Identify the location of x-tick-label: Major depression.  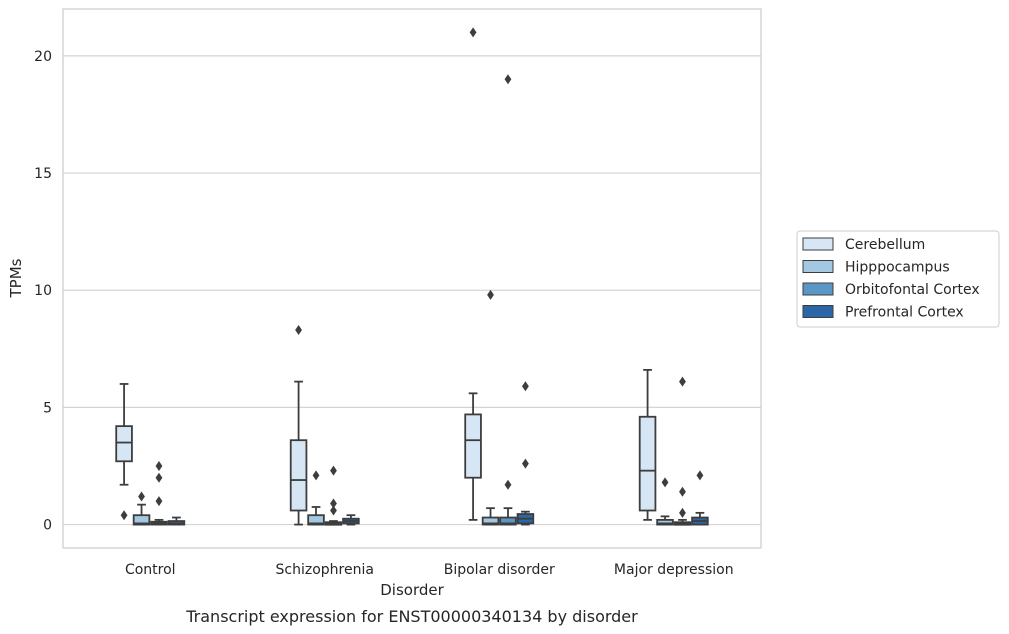
(674, 570).